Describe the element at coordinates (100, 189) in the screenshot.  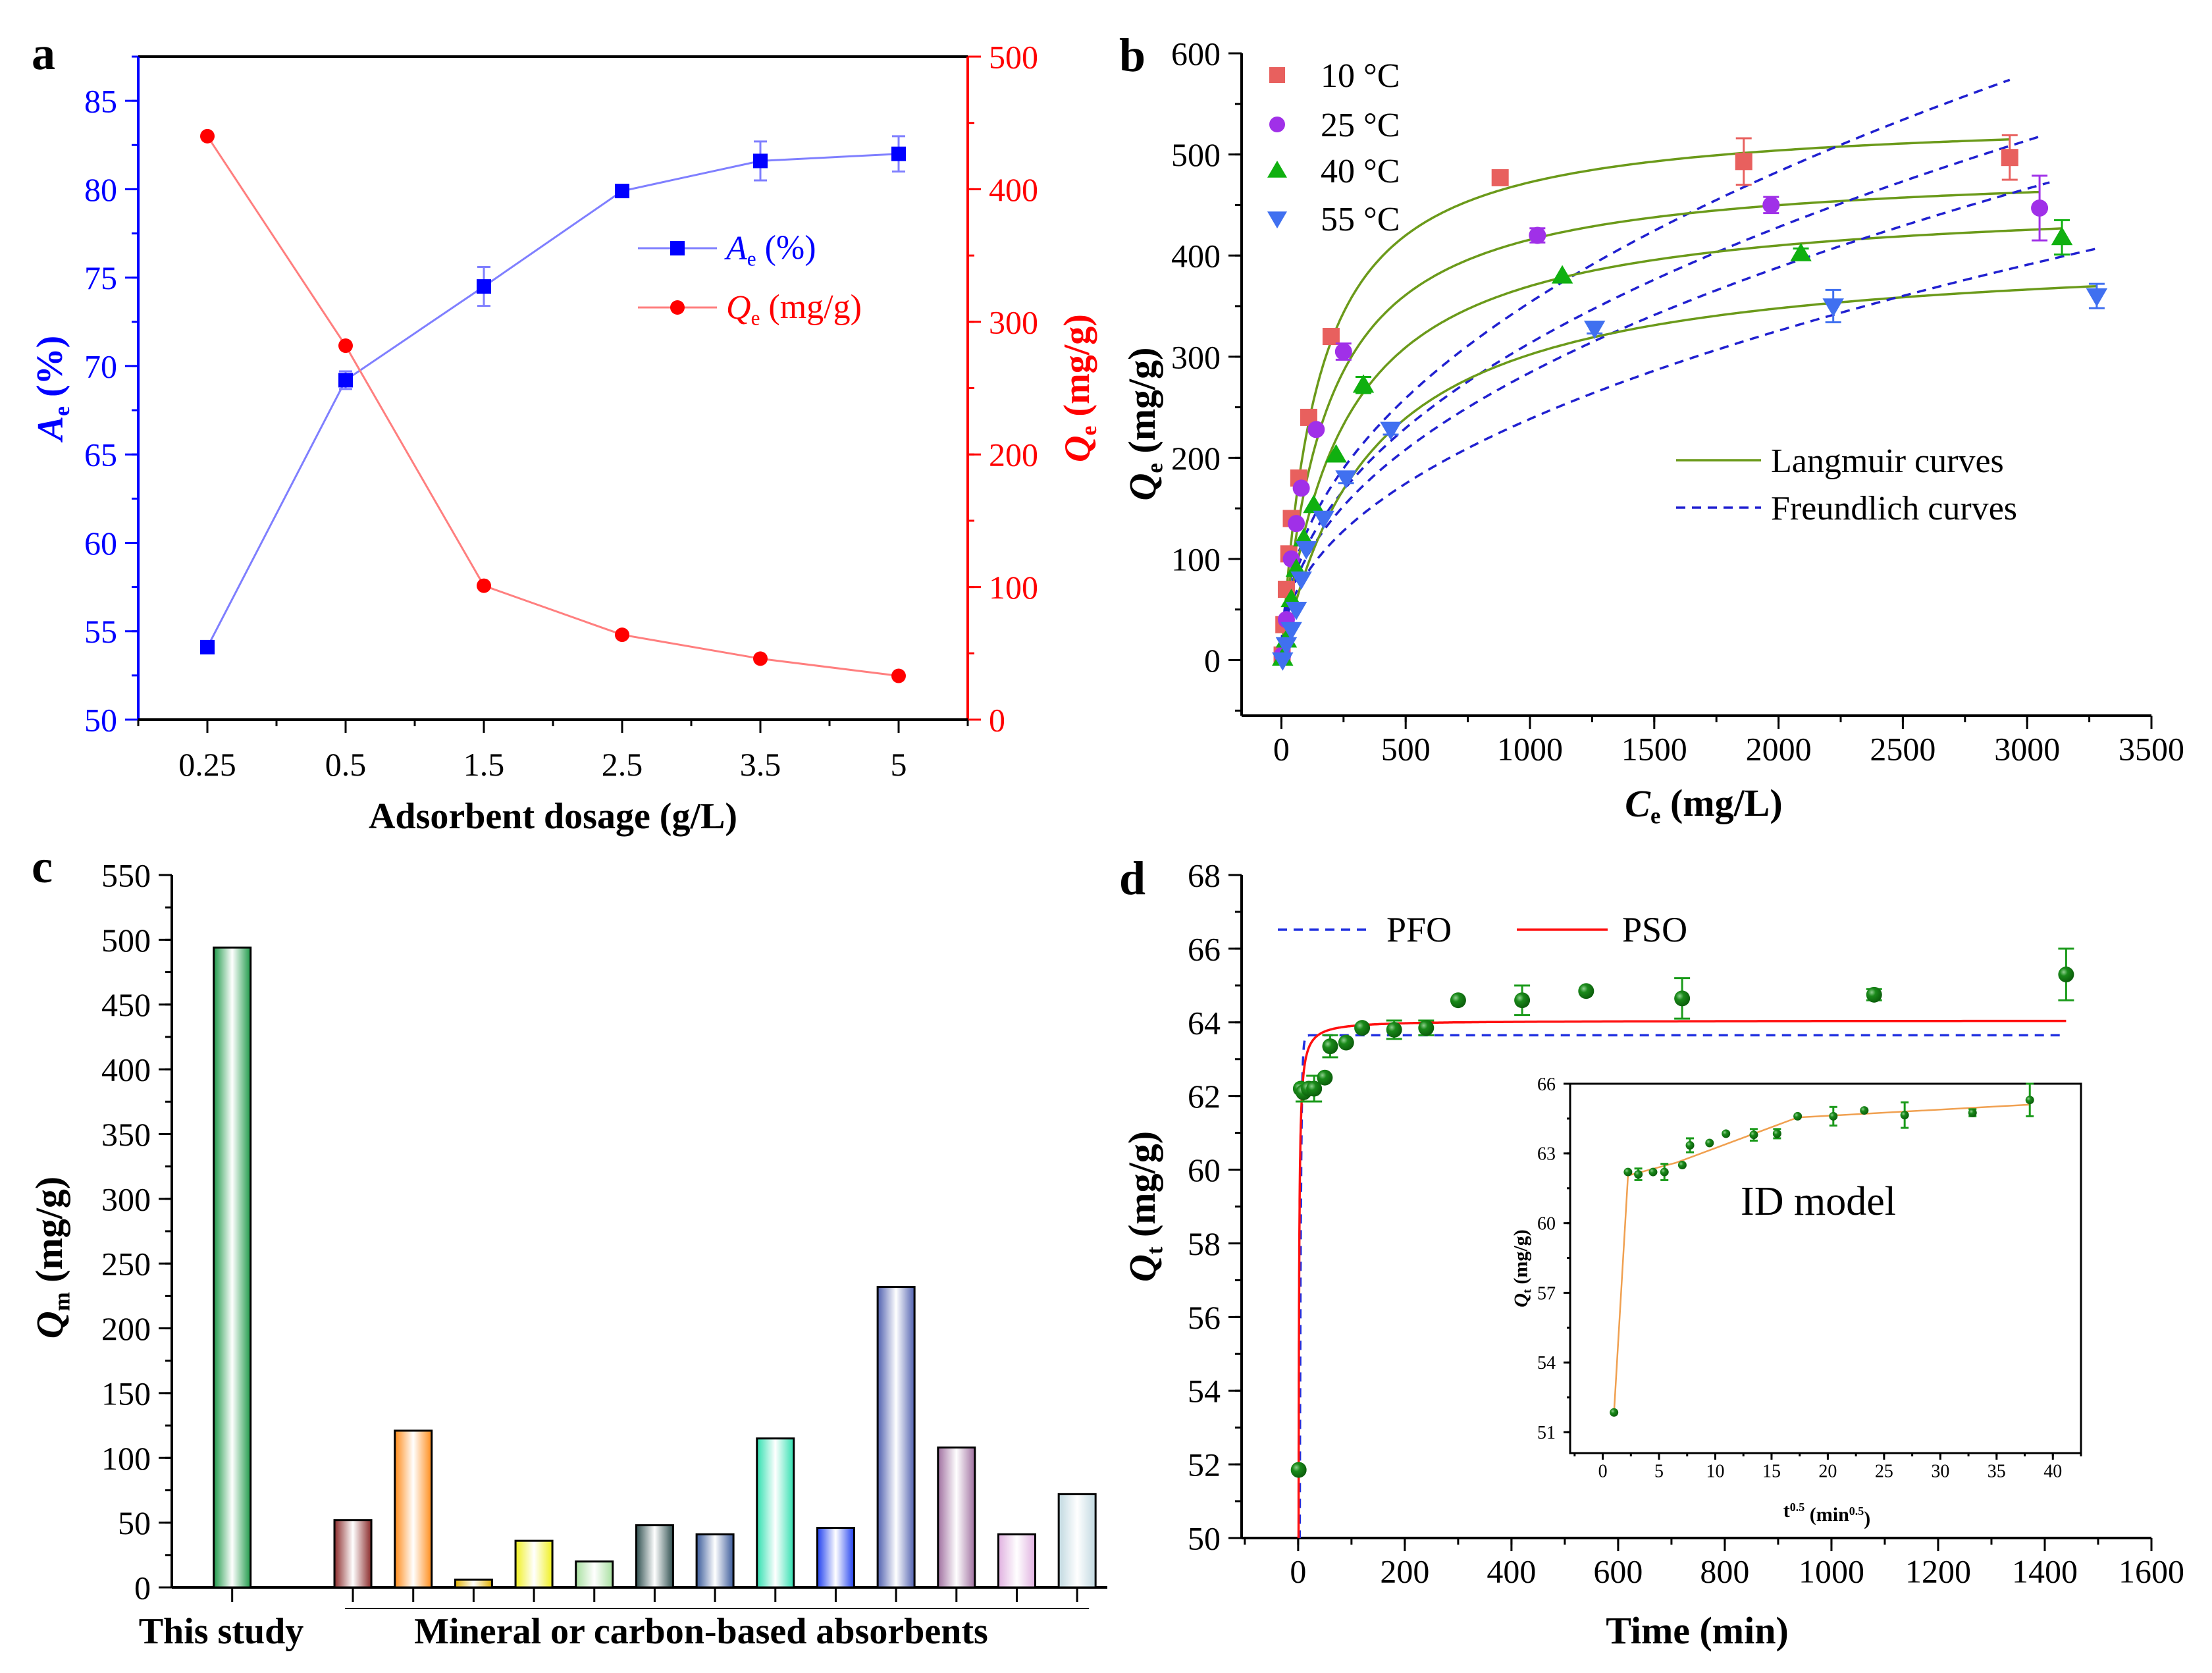
I see `left-y-axis-tick-label: 80` at that location.